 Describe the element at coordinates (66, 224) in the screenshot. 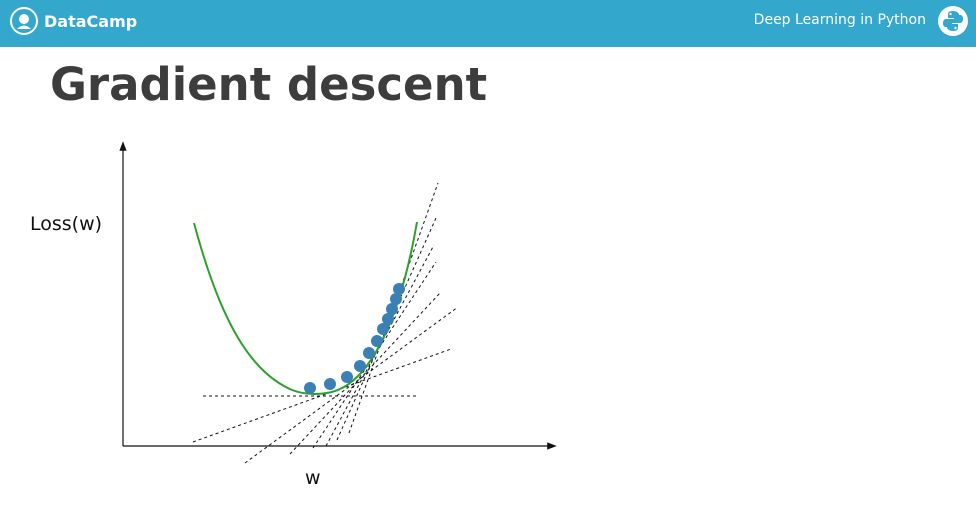

I see `y-axis-label: Loss(w)` at that location.